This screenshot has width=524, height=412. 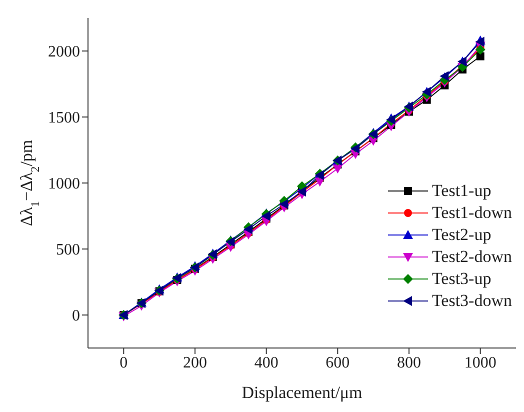 I want to click on x-tick-label: 1000, so click(x=480, y=363).